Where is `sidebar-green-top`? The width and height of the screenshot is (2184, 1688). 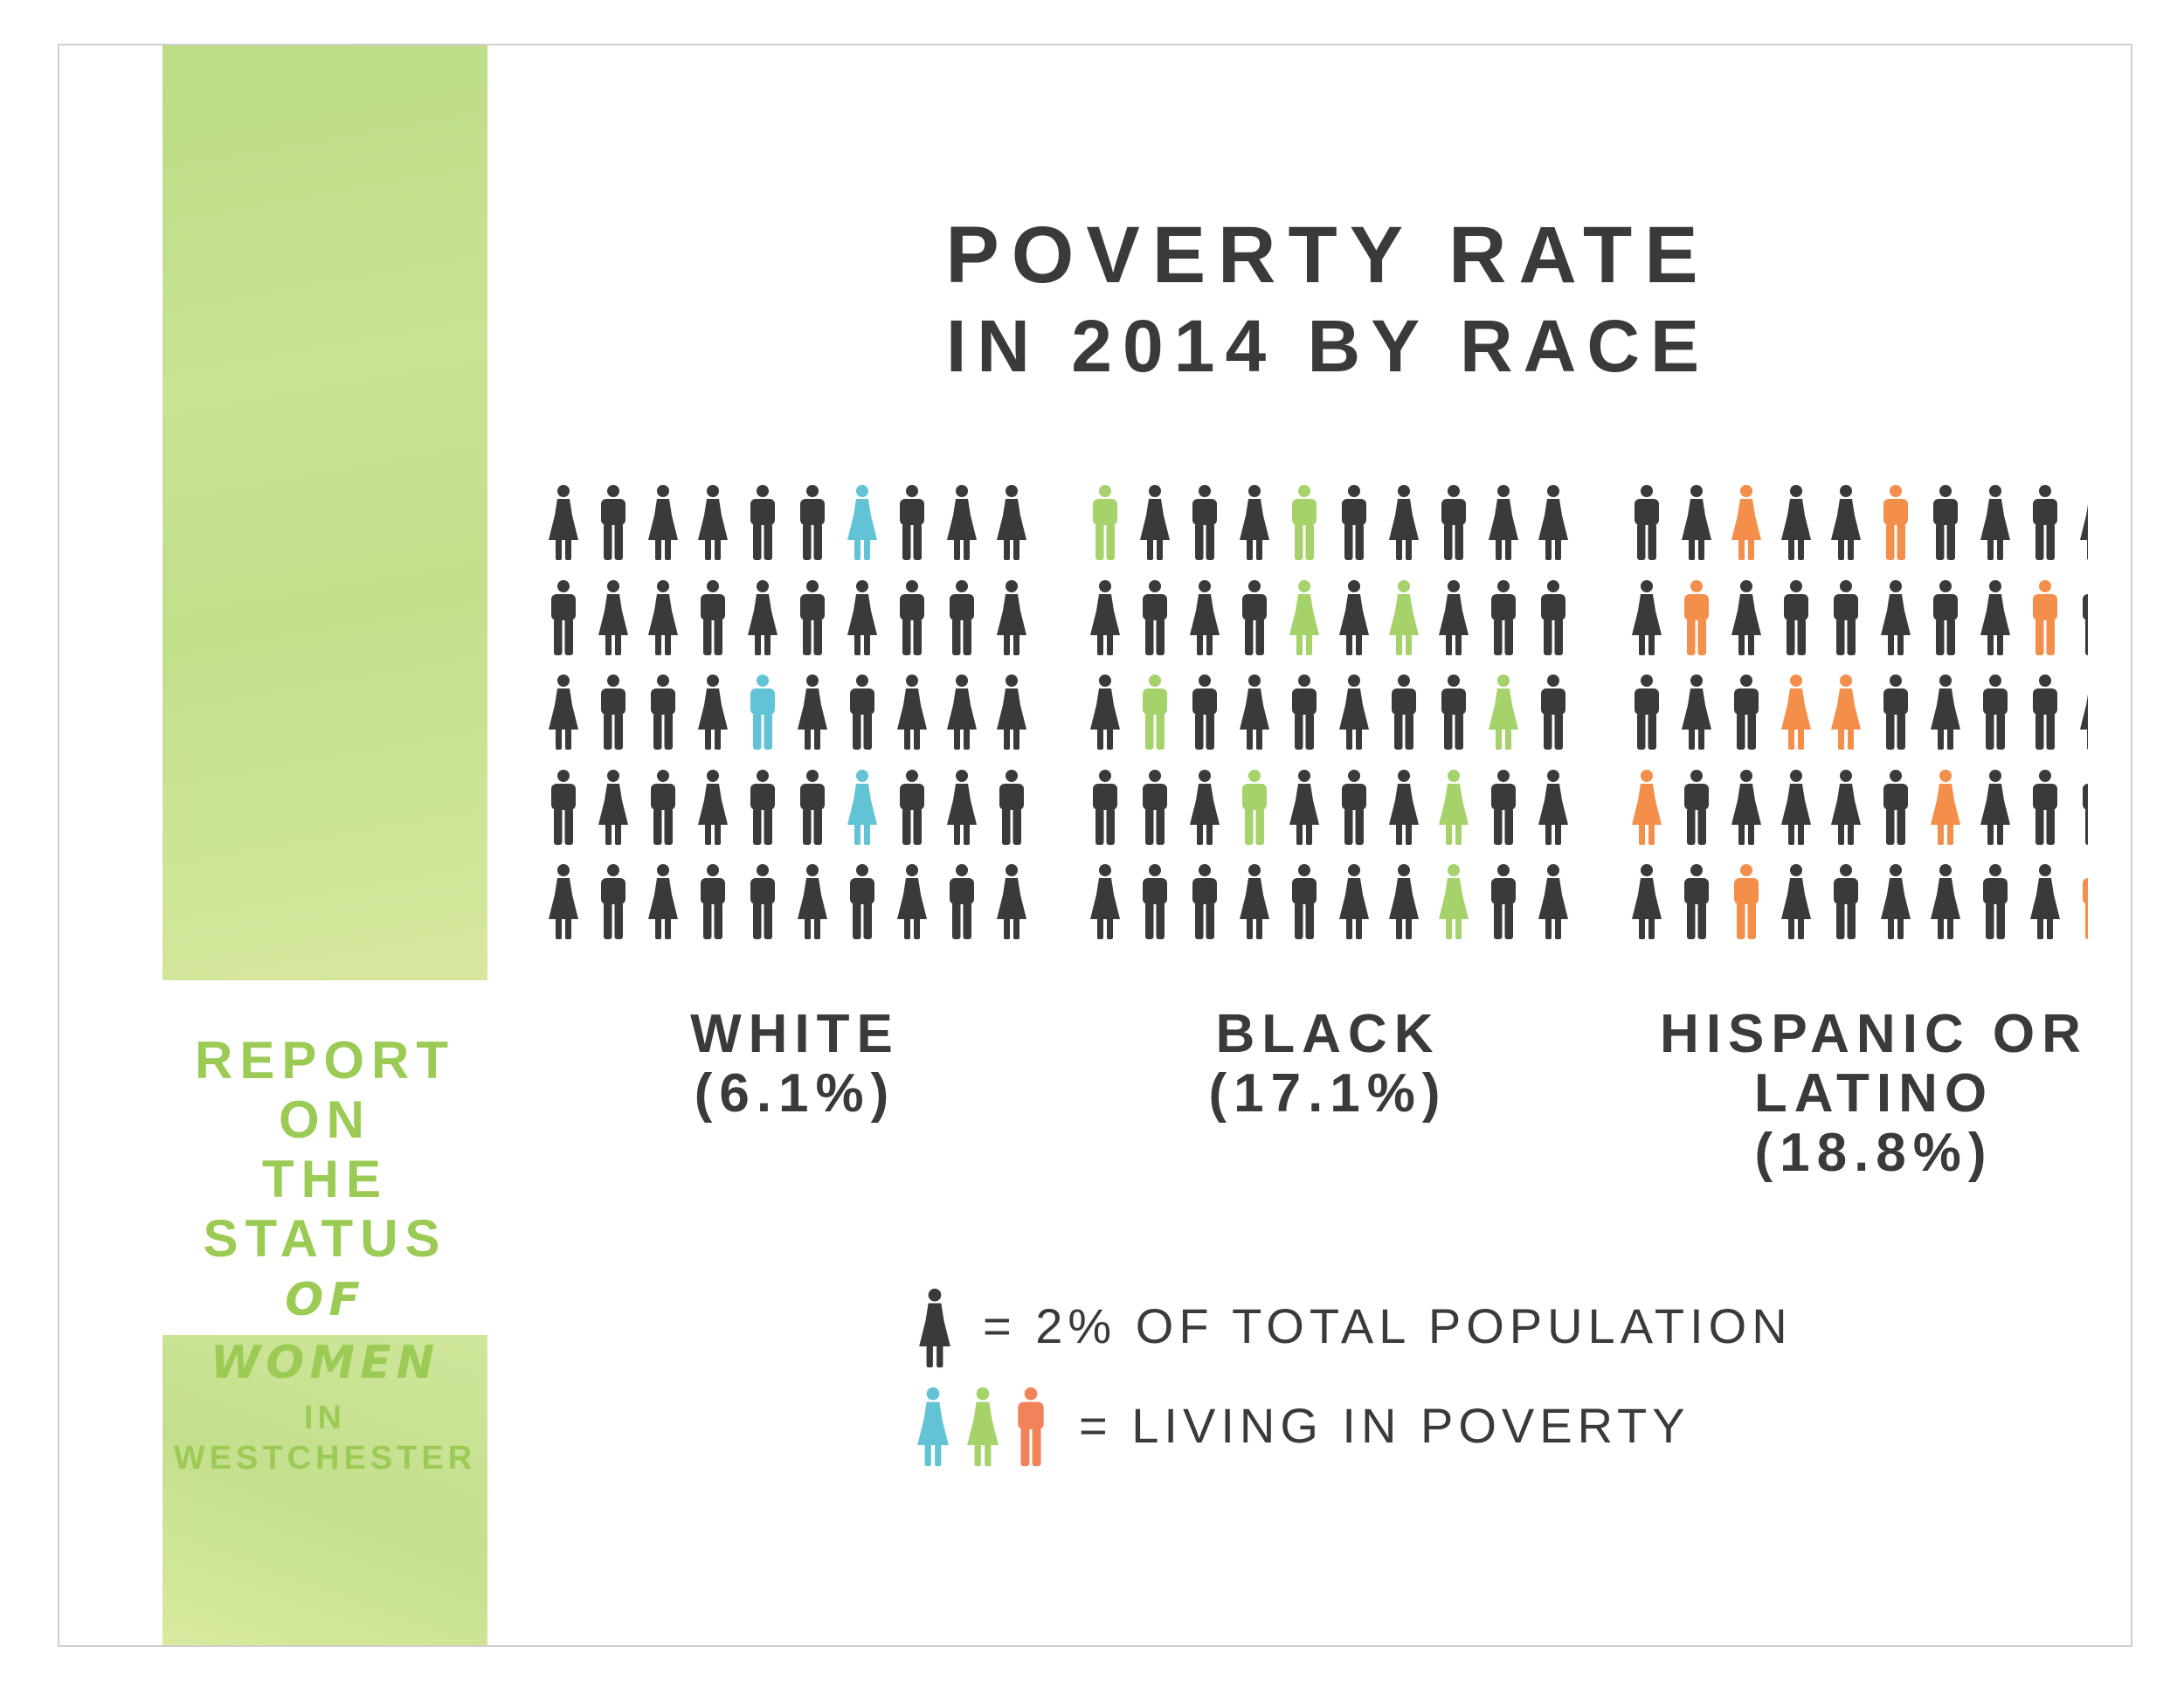
sidebar-green-top is located at coordinates (324, 512).